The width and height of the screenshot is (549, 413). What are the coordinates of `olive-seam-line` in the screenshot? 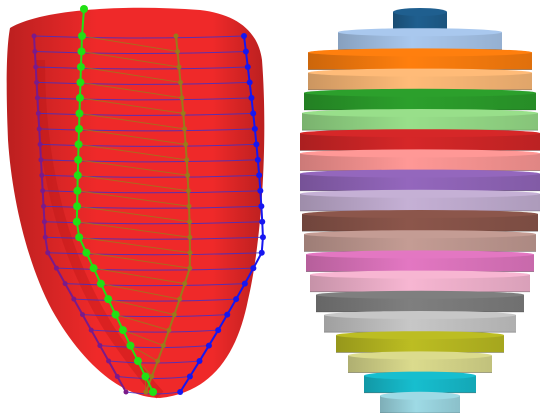 It's located at (167, 214).